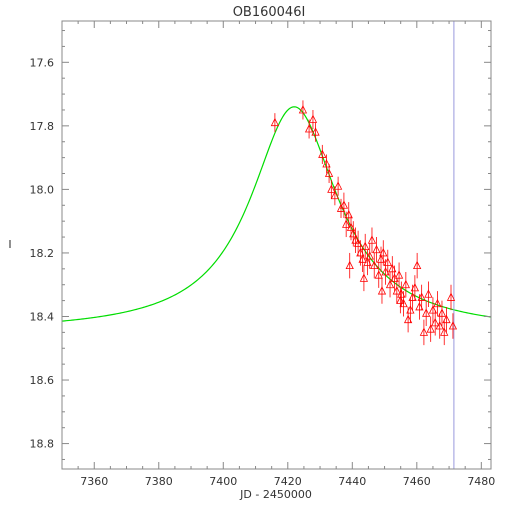 Image resolution: width=510 pixels, height=510 pixels. I want to click on y-tick-label: 18.8, so click(42, 444).